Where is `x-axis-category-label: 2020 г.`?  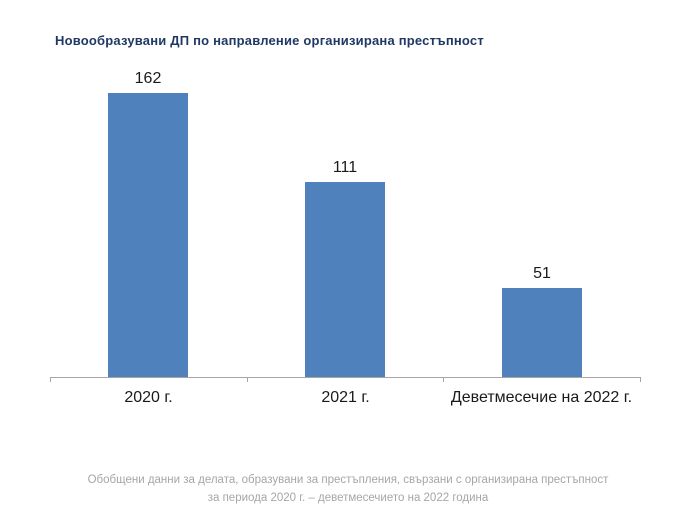
x-axis-category-label: 2020 г. is located at coordinates (148, 397).